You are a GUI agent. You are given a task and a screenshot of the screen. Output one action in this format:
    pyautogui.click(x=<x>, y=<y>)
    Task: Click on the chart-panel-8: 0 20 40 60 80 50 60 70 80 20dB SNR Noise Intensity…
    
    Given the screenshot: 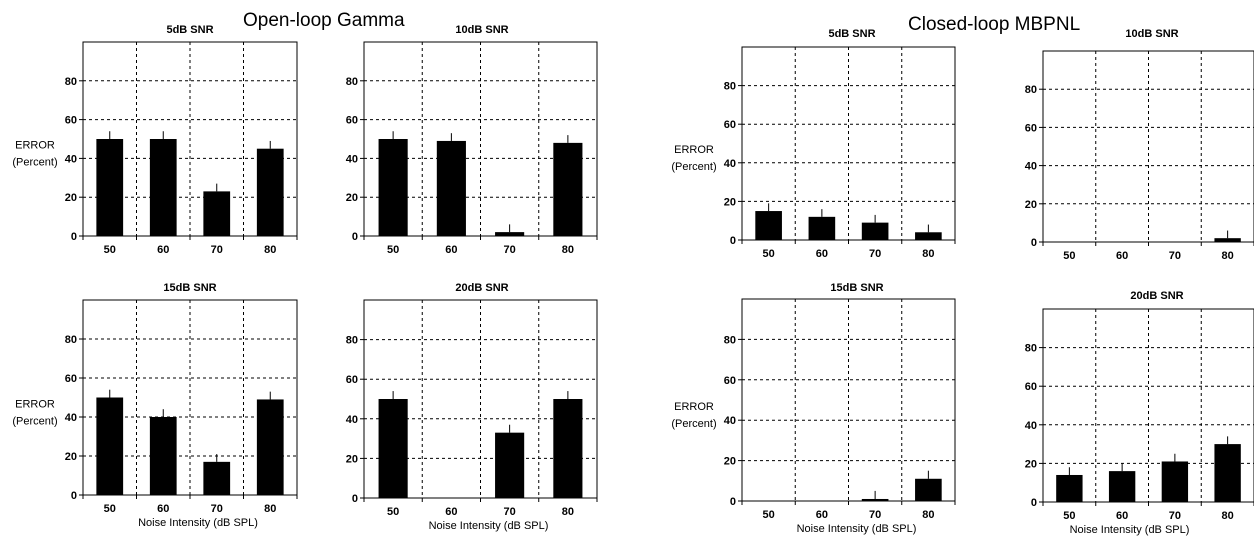 What is the action you would take?
    pyautogui.click(x=1139, y=413)
    